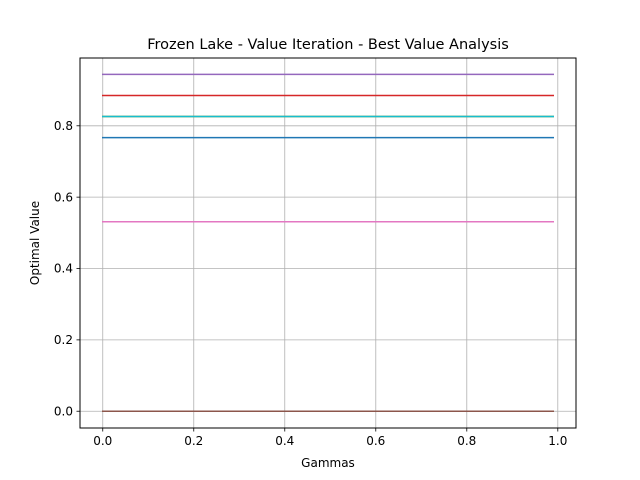 The width and height of the screenshot is (640, 480). I want to click on y-axis-label: Optimal Value, so click(35, 243).